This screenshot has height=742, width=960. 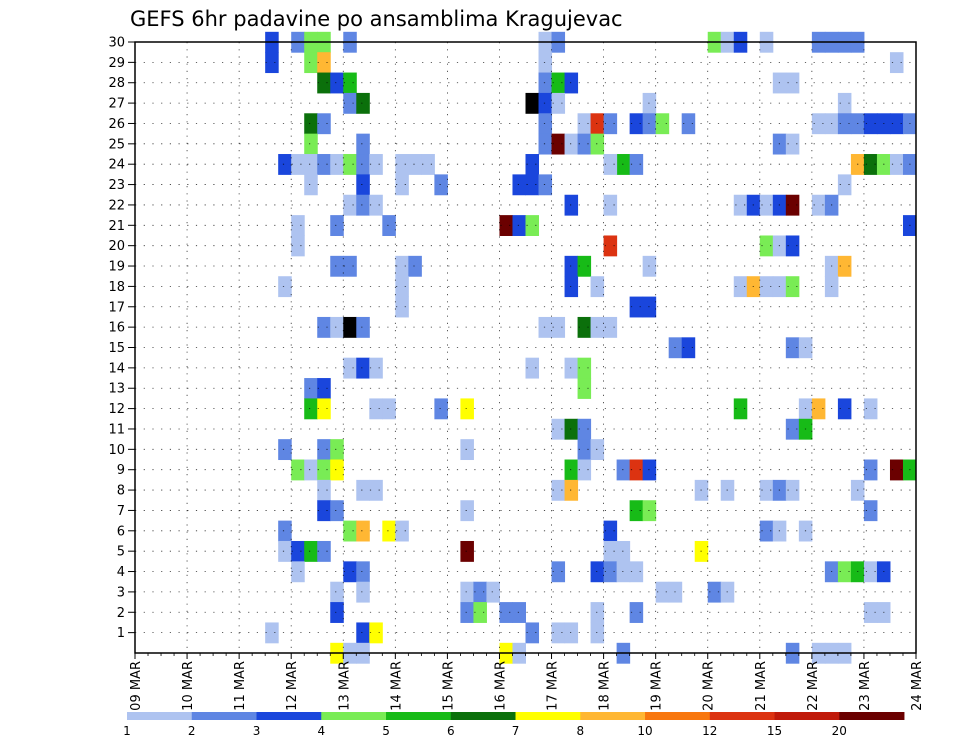 I want to click on y-tick-label: 23, so click(x=116, y=185).